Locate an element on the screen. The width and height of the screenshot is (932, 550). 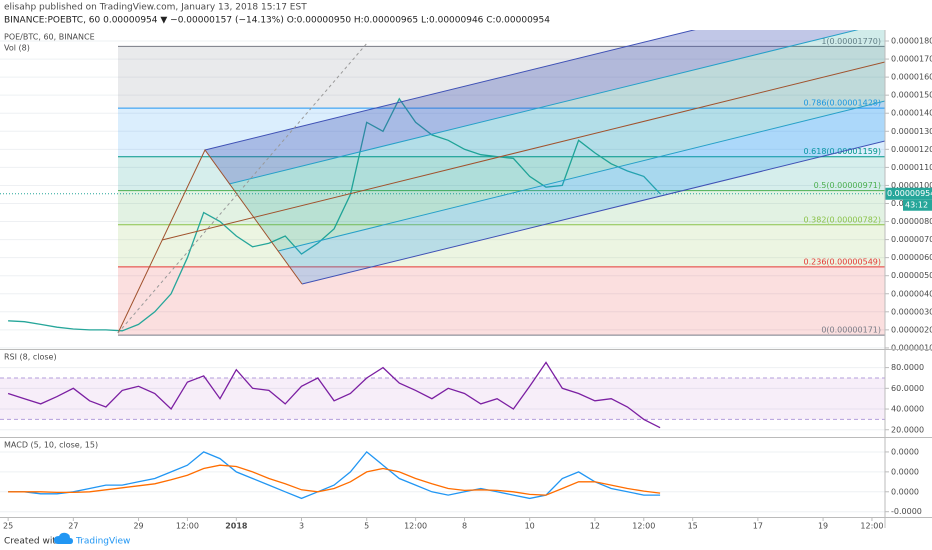
x-tick-label: 2018 is located at coordinates (236, 526).